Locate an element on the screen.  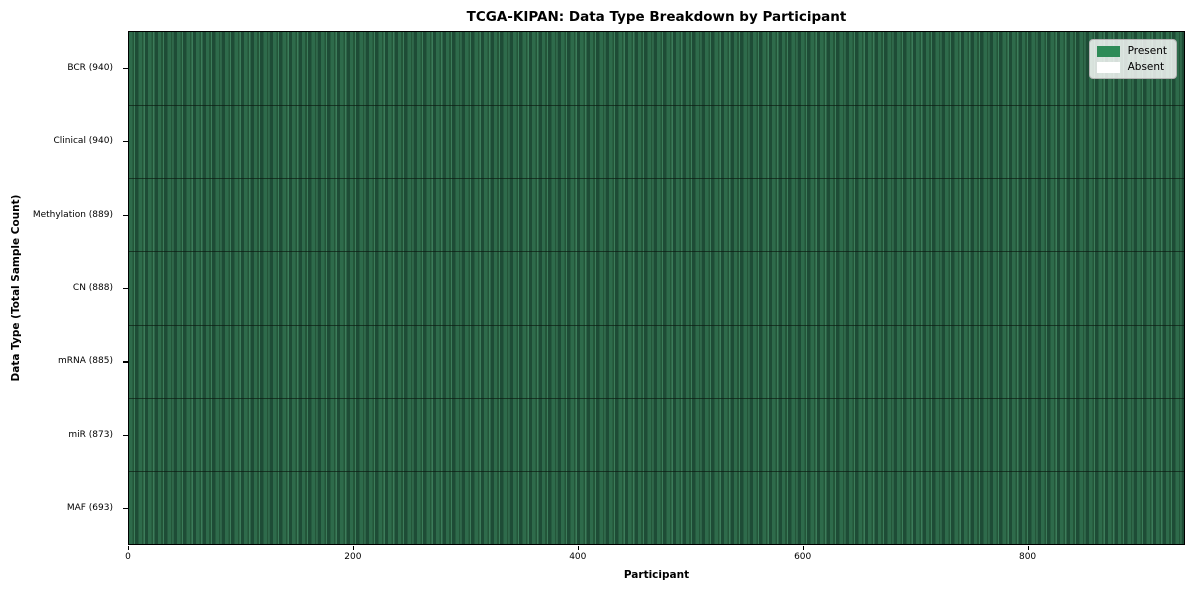
x-tick-label: 200 is located at coordinates (353, 557).